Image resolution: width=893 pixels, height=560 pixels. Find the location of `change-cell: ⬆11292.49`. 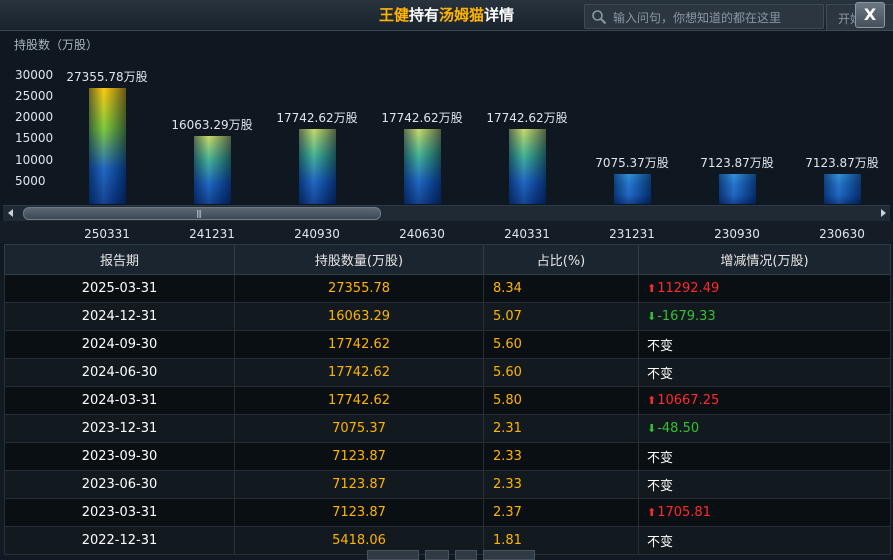

change-cell: ⬆11292.49 is located at coordinates (764, 288).